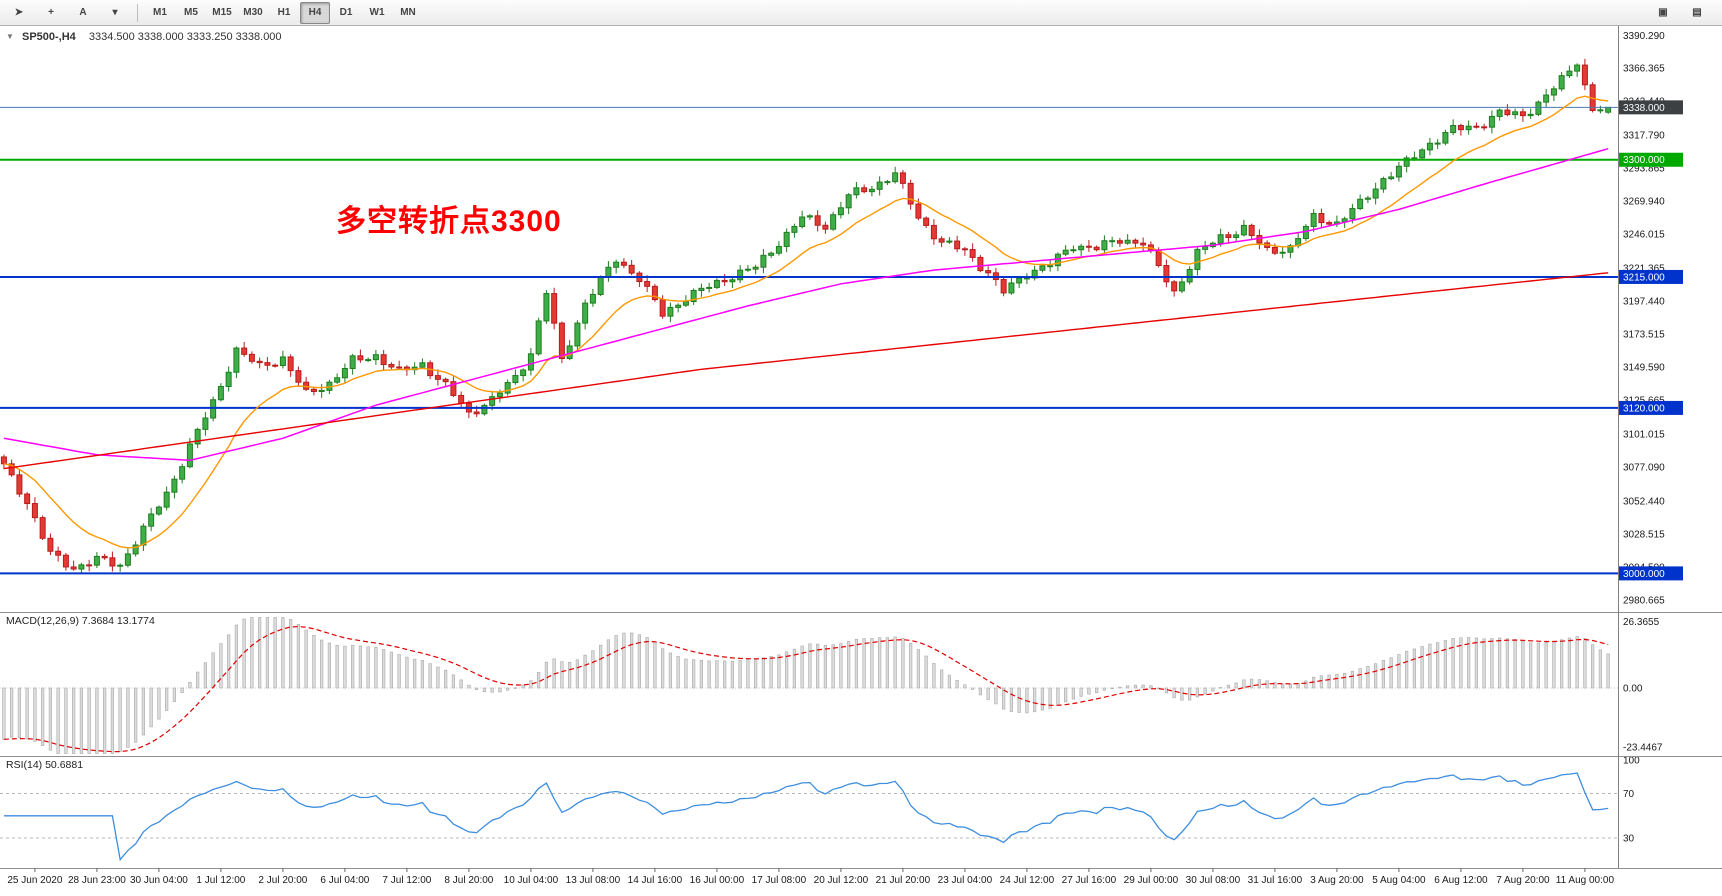  What do you see at coordinates (344, 880) in the screenshot?
I see `time-axis-label: 6 Jul 04:00` at bounding box center [344, 880].